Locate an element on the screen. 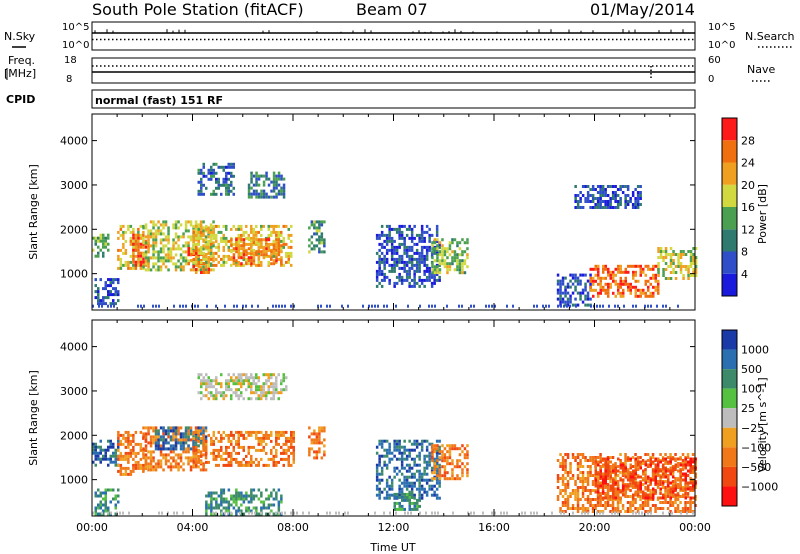  velocity-colorbar-tick-label: 100 is located at coordinates (751, 389).